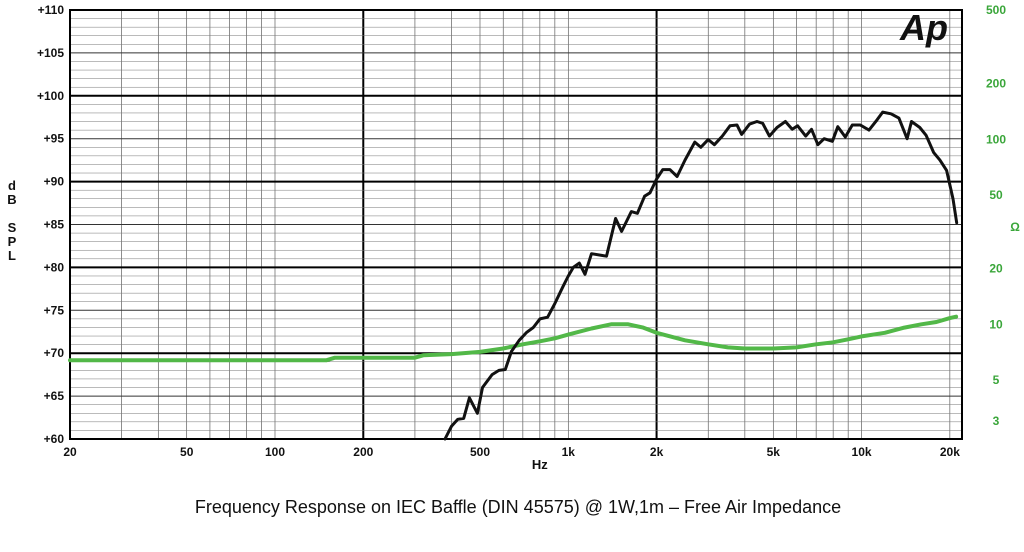 Image resolution: width=1024 pixels, height=552 pixels. What do you see at coordinates (12, 227) in the screenshot?
I see `y-left-axis-title-letter: S` at bounding box center [12, 227].